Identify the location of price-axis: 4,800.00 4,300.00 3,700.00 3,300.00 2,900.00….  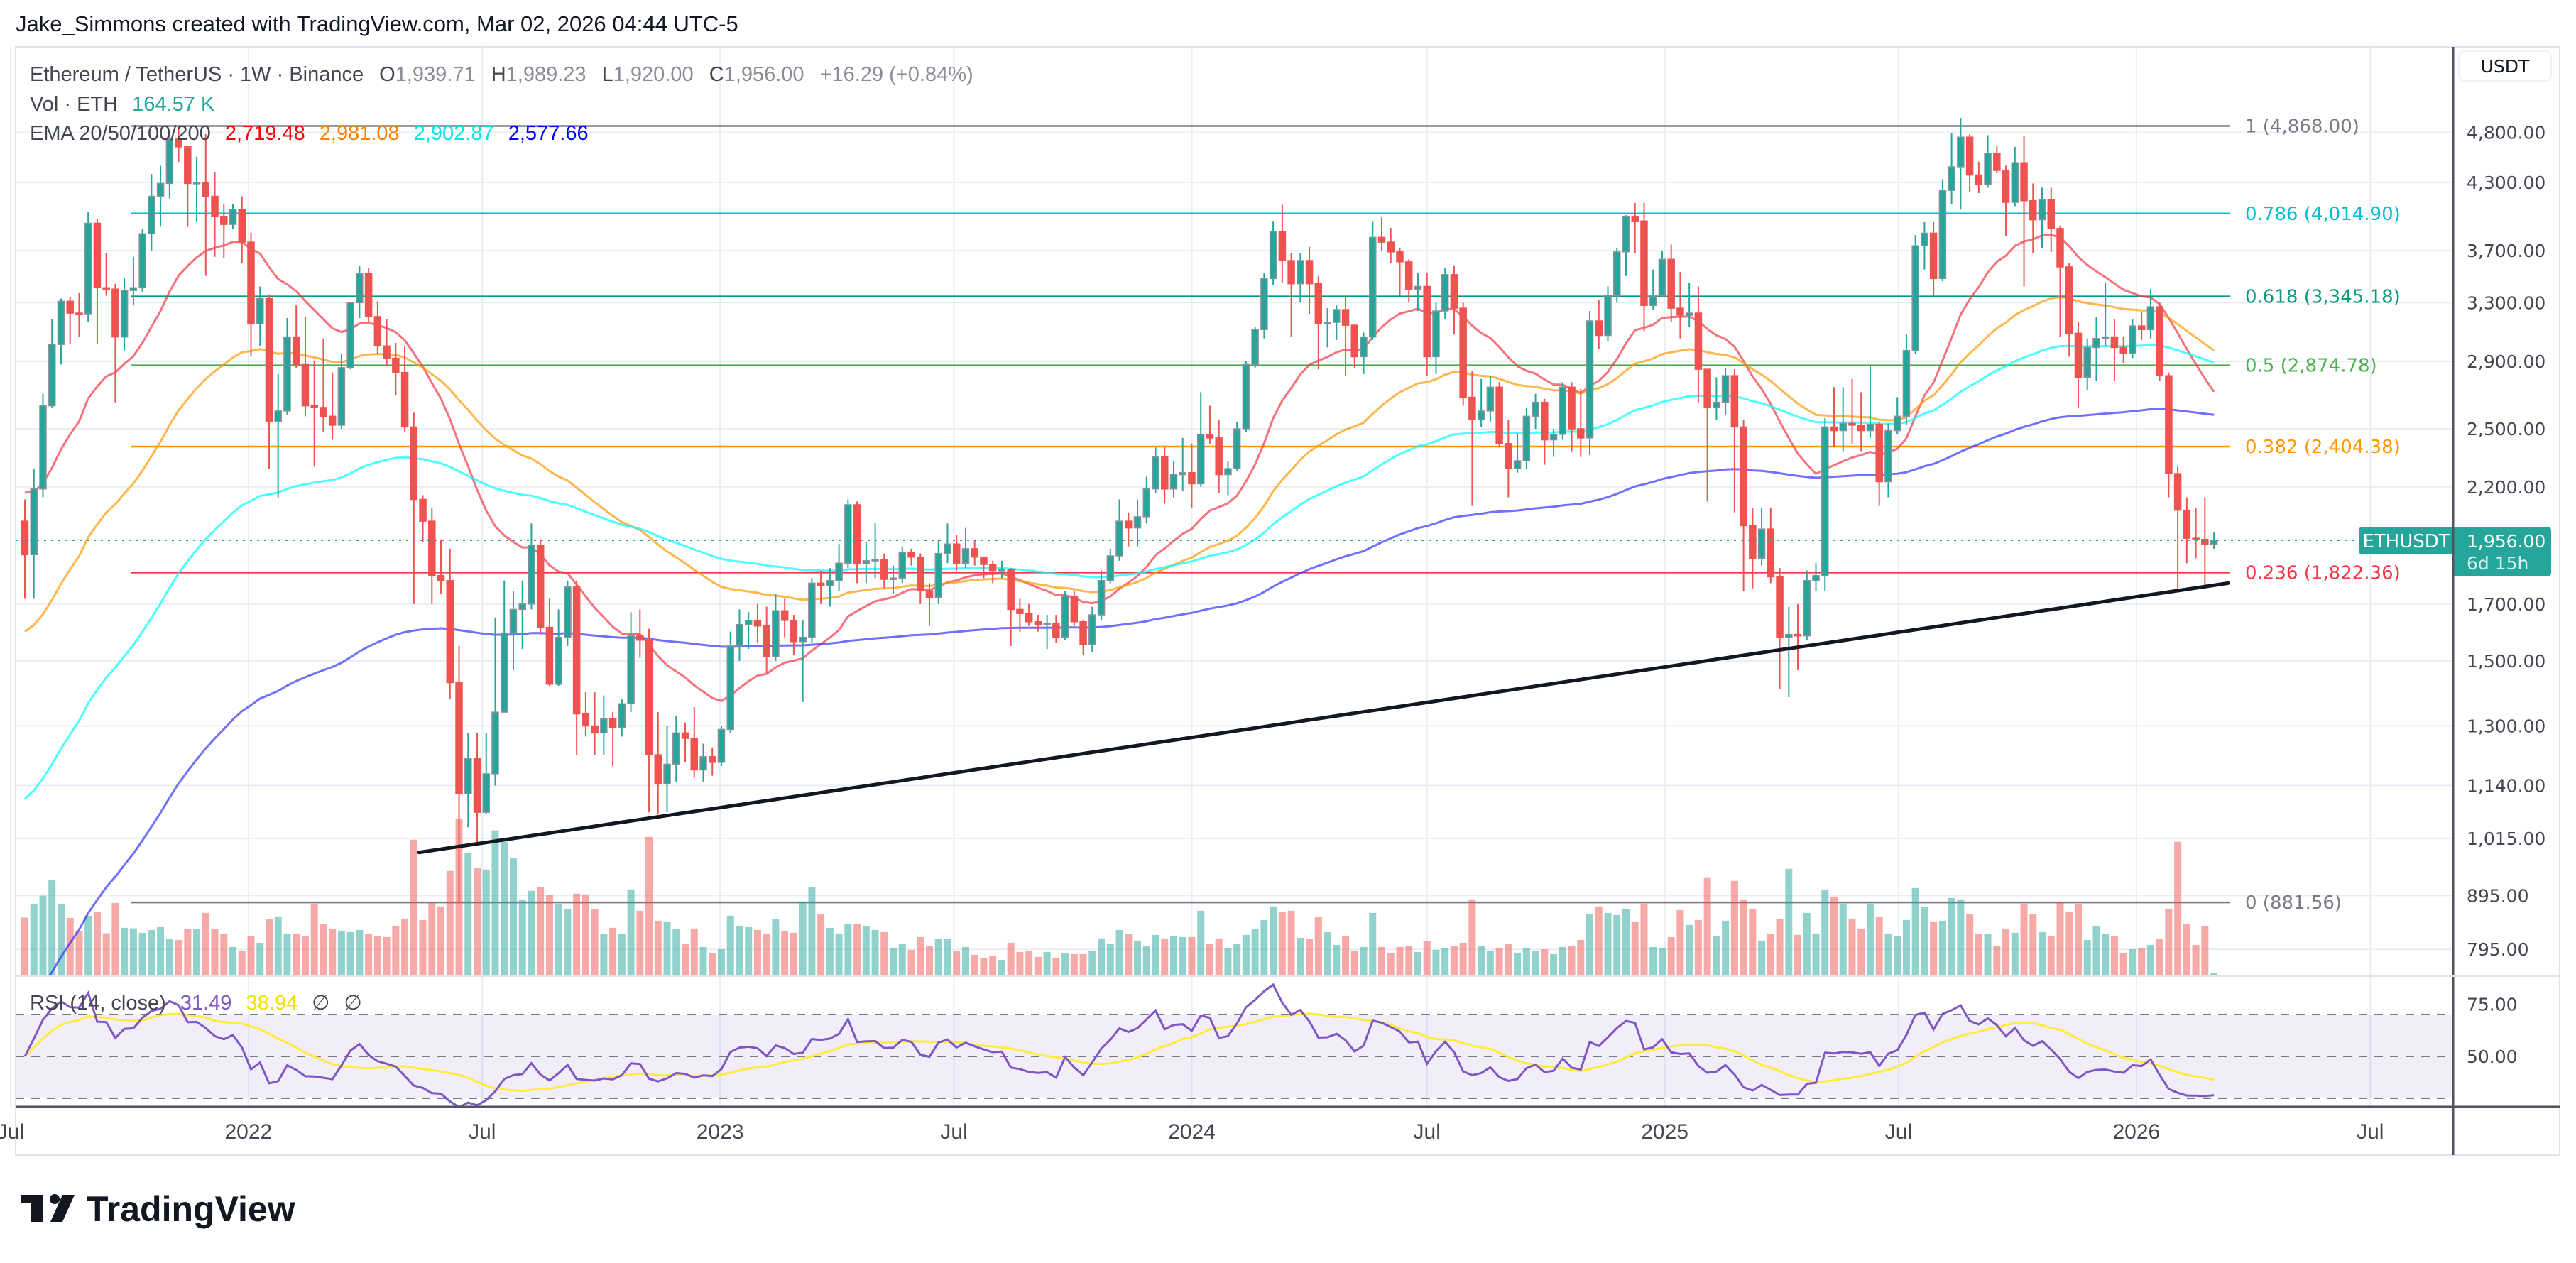
(2506, 542).